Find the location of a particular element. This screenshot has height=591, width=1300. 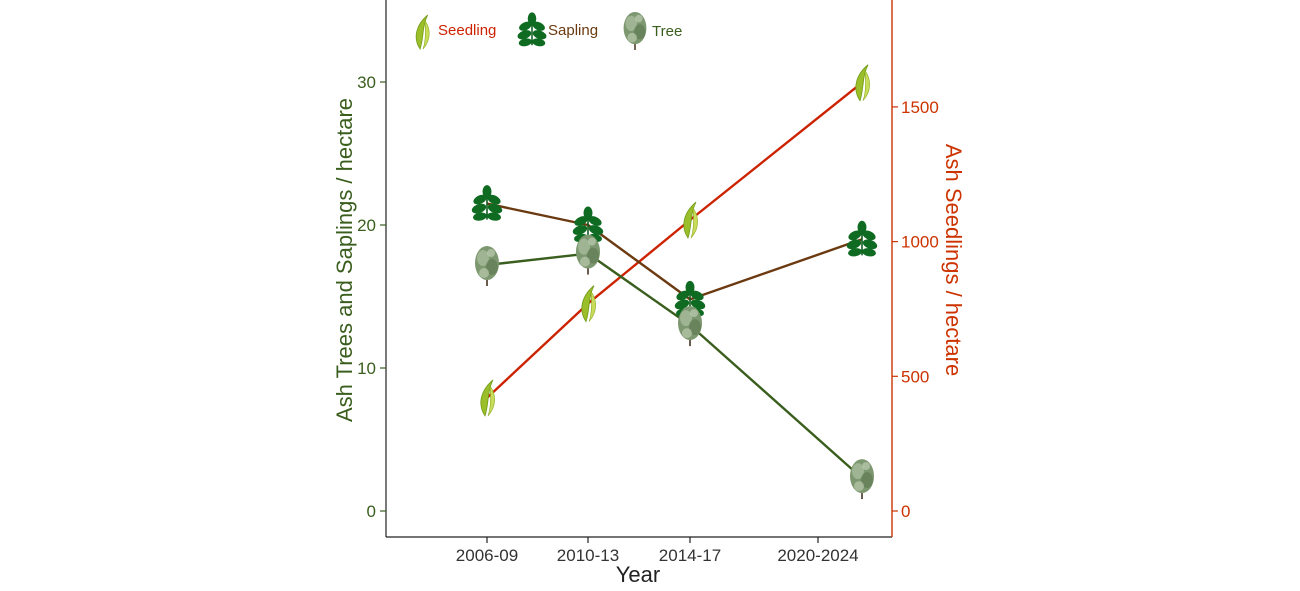

left-tick-label: 20 is located at coordinates (366, 225).